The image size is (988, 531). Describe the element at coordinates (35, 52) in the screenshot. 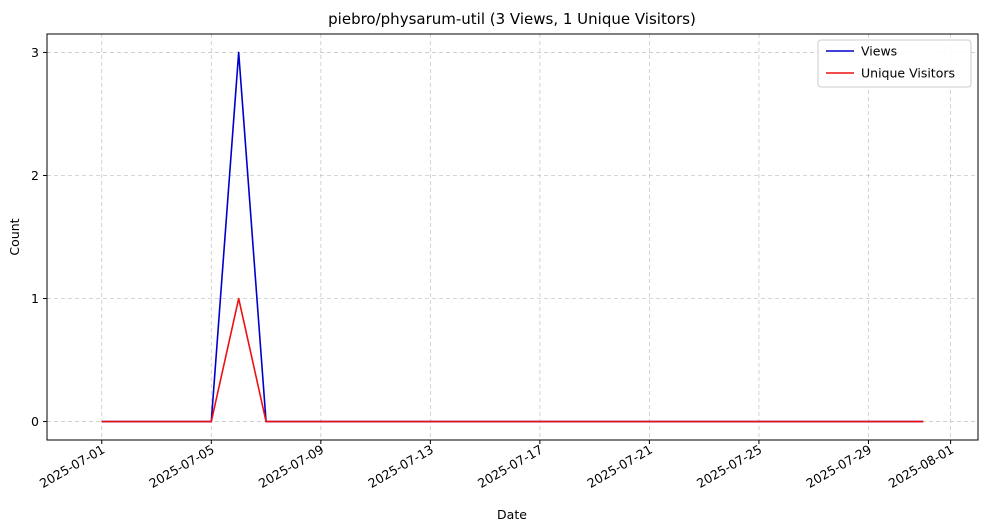

I see `y-tick-label: 3` at that location.